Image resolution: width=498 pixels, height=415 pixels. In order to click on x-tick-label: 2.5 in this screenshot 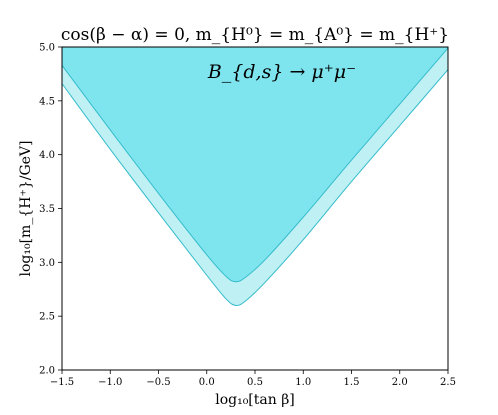, I will do `click(448, 382)`.